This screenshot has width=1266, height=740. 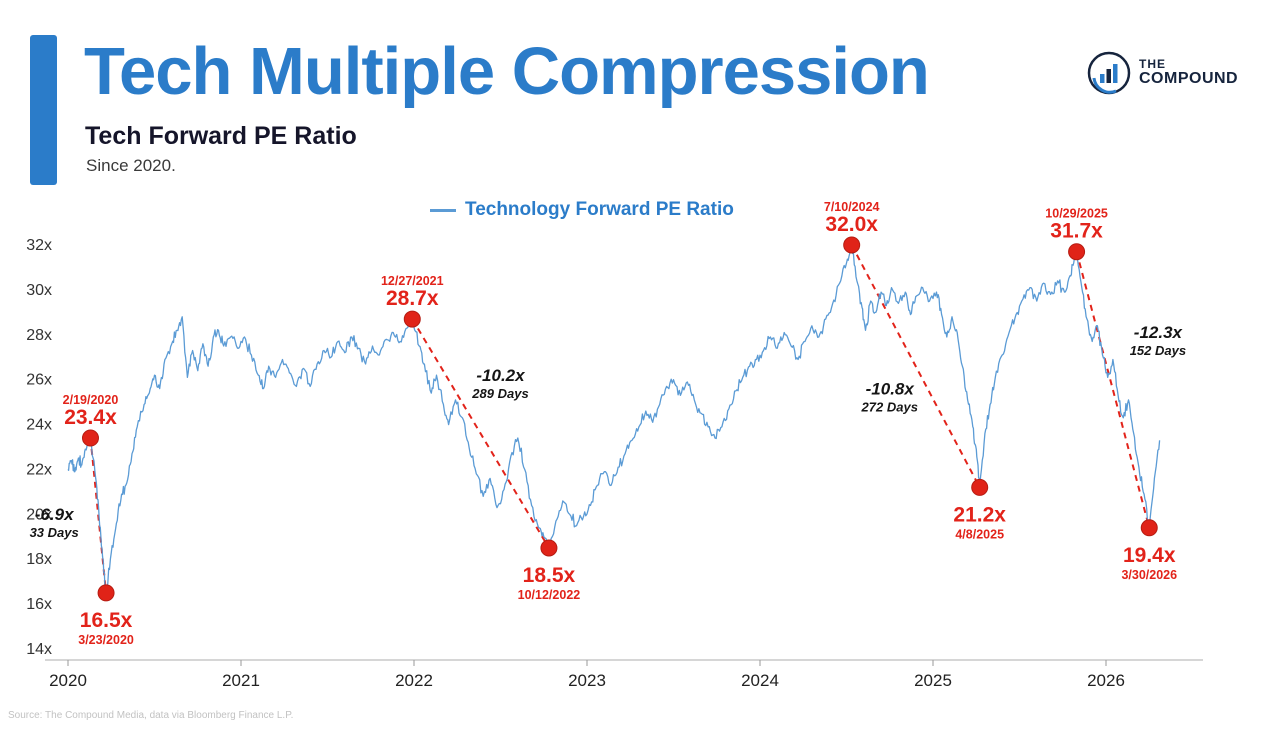 I want to click on y-axis-label: 32x, so click(x=39, y=245).